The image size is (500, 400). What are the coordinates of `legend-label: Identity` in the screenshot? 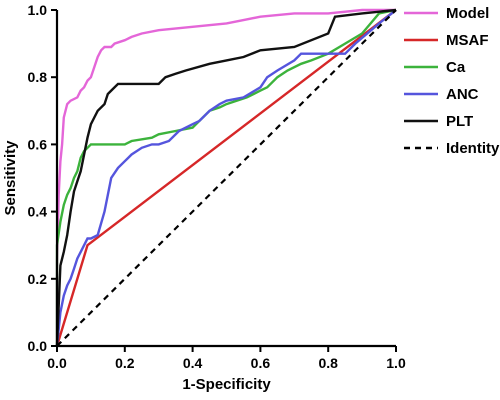 It's located at (473, 148).